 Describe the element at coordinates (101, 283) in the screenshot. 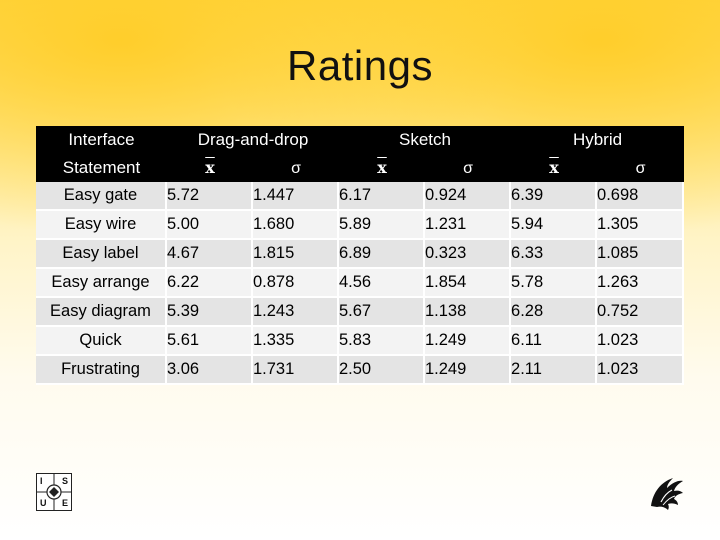

I see `statement-cell: Easy arrange` at that location.